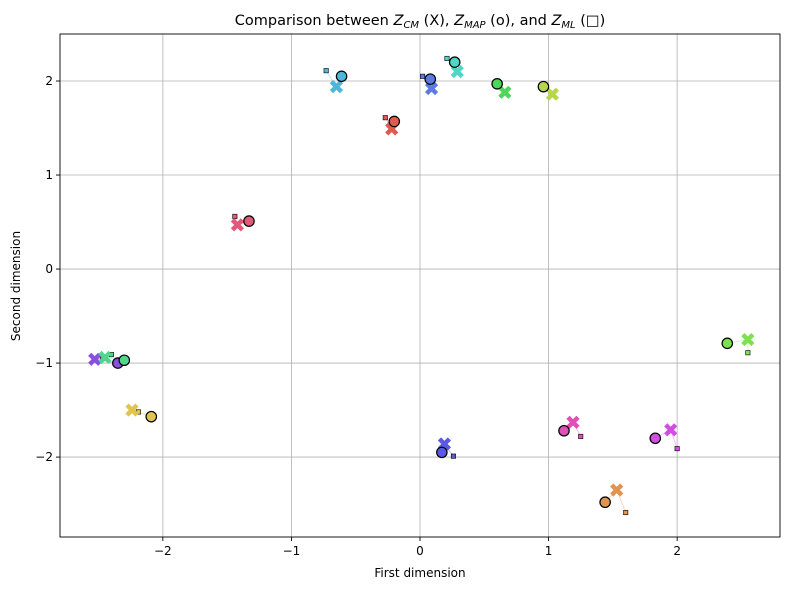  What do you see at coordinates (44, 363) in the screenshot?
I see `y-tick-label: −1` at bounding box center [44, 363].